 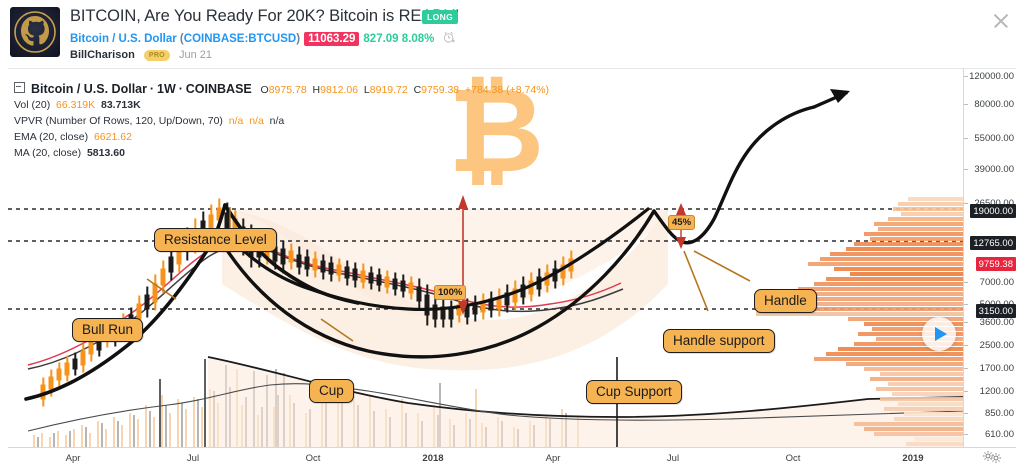 I want to click on pro-badge: PRO, so click(x=156, y=55).